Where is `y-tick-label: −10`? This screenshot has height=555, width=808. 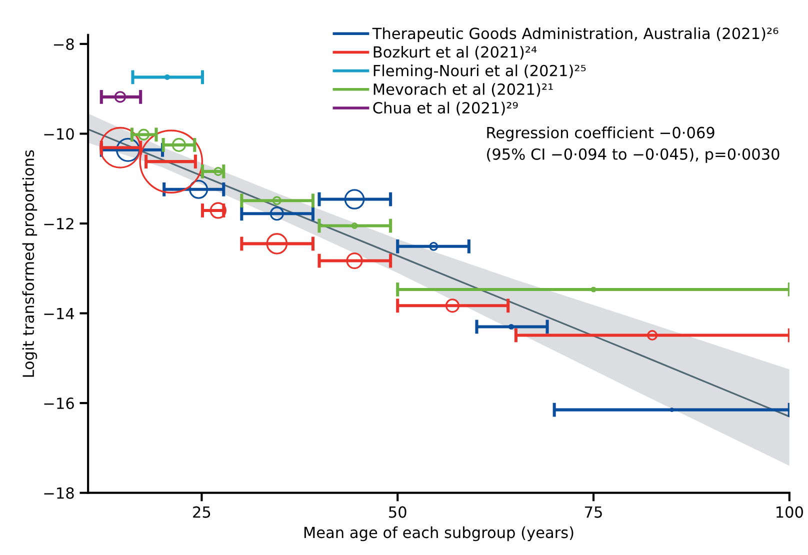
y-tick-label: −10 is located at coordinates (59, 134).